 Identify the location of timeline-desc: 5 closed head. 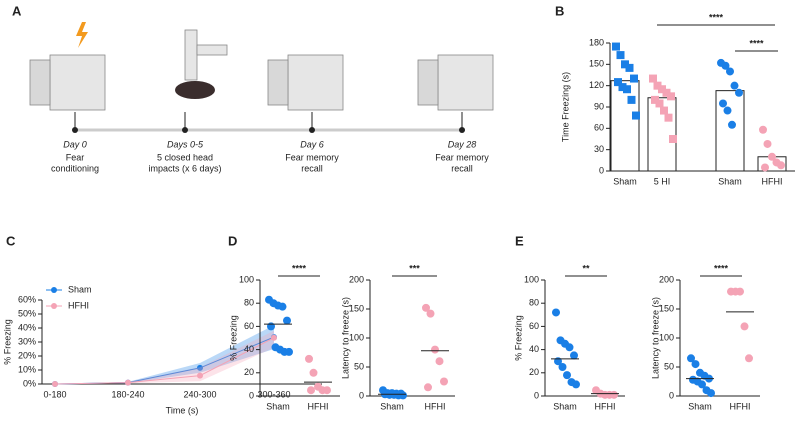
(185, 157).